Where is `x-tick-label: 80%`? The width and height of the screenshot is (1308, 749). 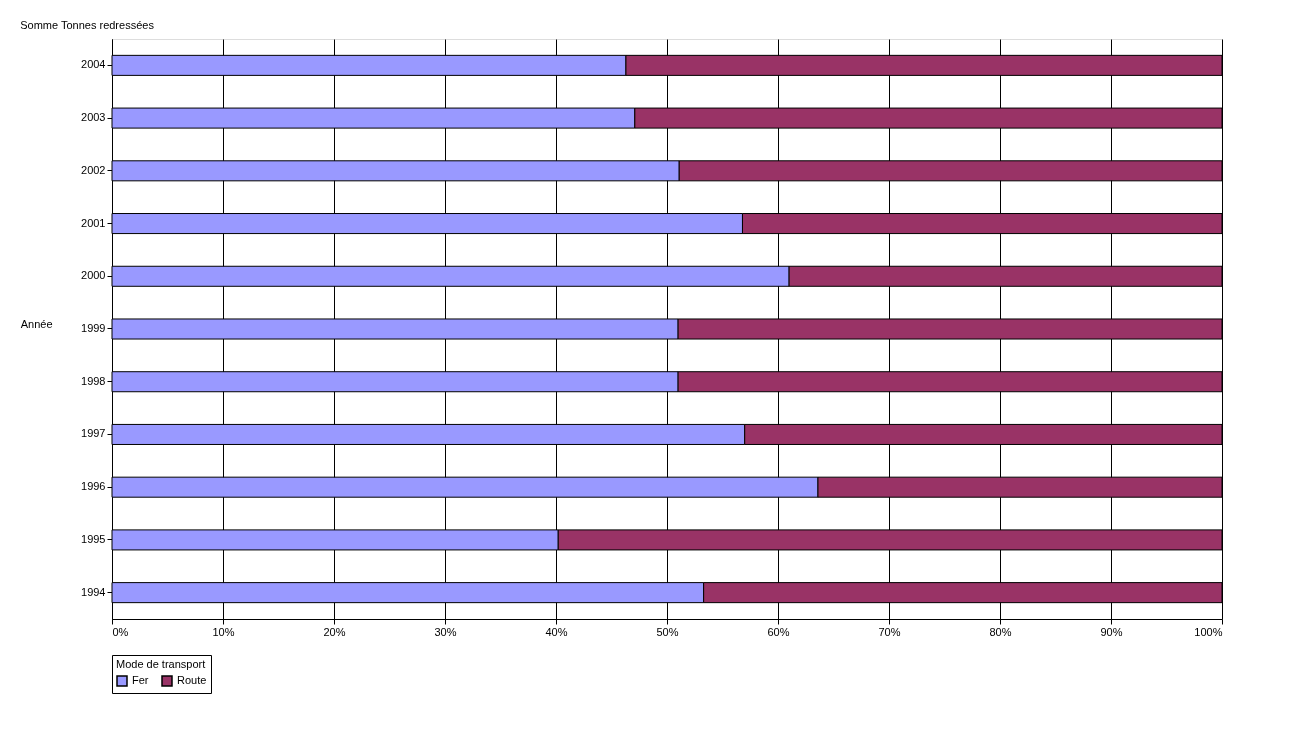 x-tick-label: 80% is located at coordinates (1000, 631).